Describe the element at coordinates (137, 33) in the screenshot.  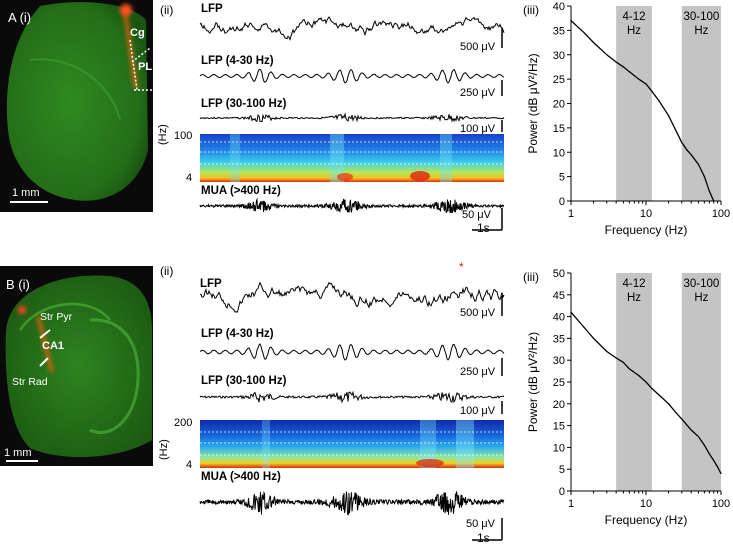
I see `region-label-cg: Cg` at that location.